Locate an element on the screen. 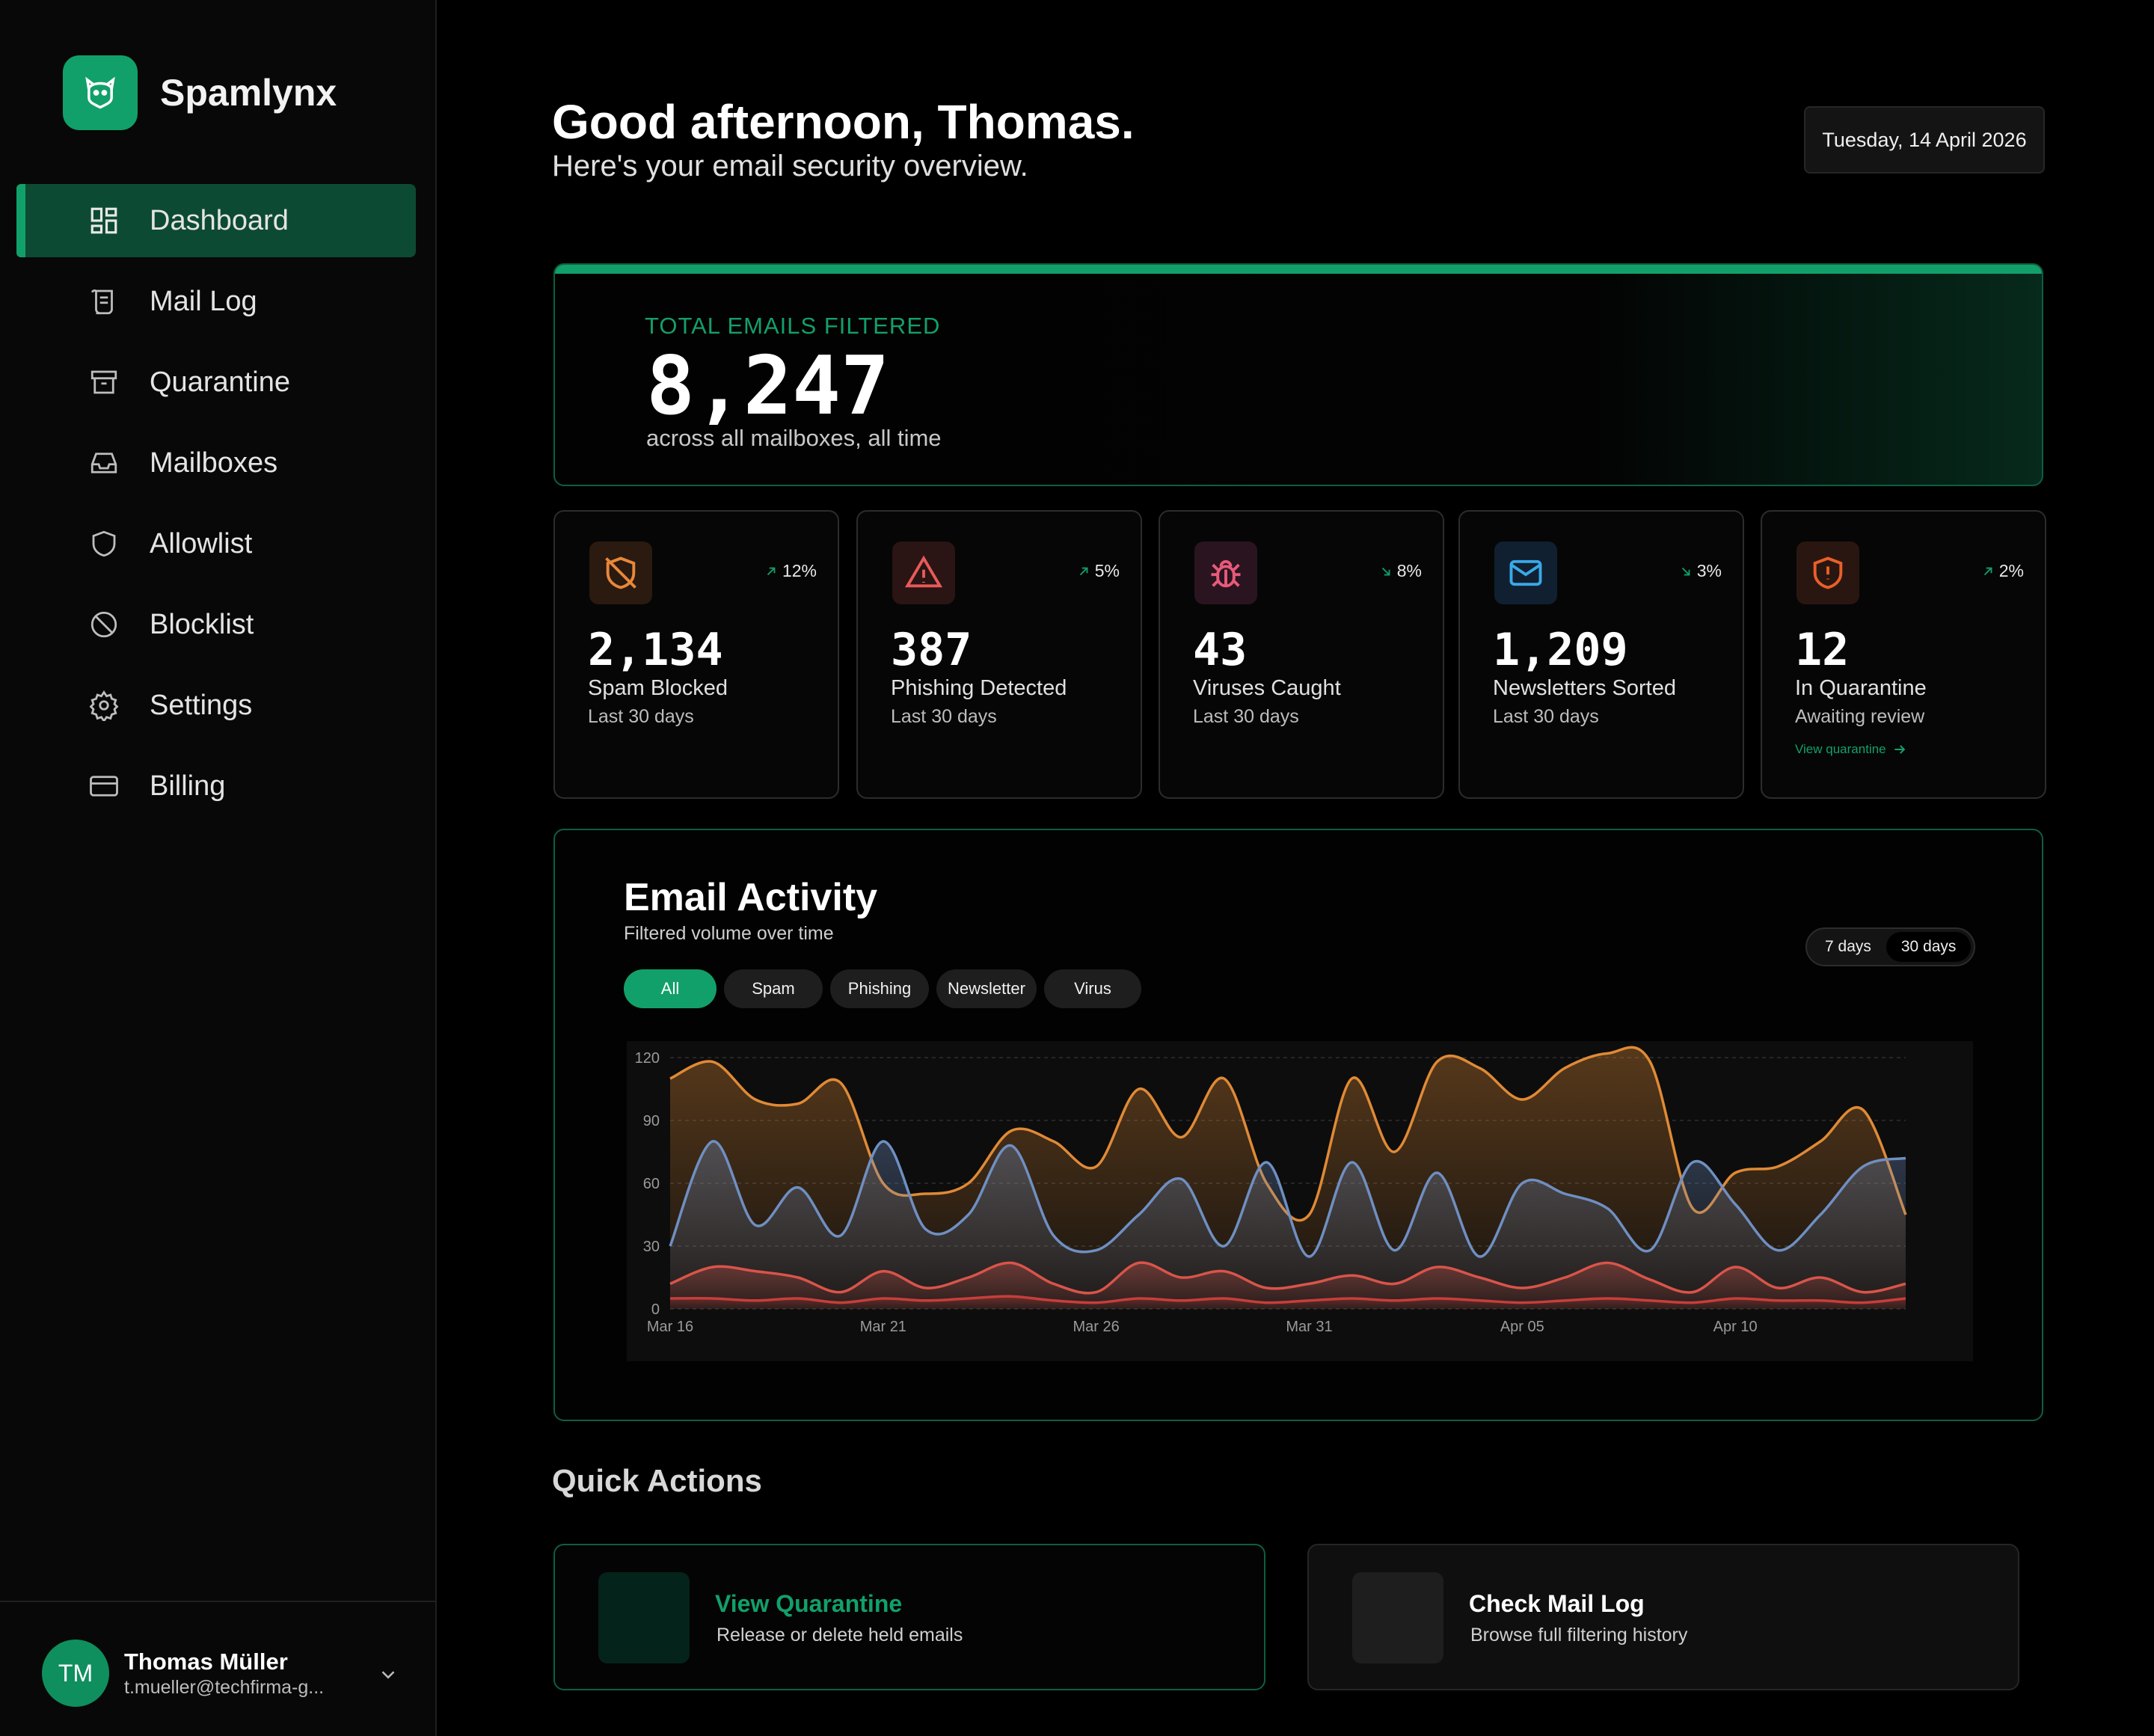 The height and width of the screenshot is (1736, 2154). trend-down: 8% is located at coordinates (1400, 571).